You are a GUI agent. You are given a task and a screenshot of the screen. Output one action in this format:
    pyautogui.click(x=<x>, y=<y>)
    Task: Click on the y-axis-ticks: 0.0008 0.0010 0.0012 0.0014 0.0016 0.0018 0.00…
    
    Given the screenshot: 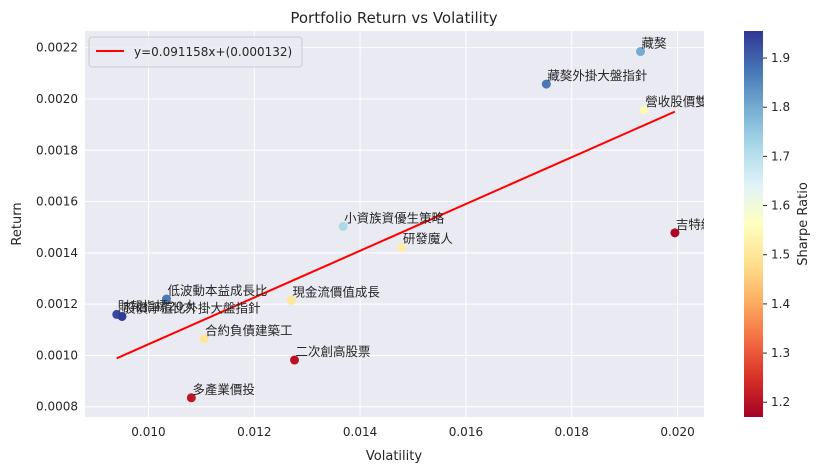 What is the action you would take?
    pyautogui.click(x=57, y=227)
    